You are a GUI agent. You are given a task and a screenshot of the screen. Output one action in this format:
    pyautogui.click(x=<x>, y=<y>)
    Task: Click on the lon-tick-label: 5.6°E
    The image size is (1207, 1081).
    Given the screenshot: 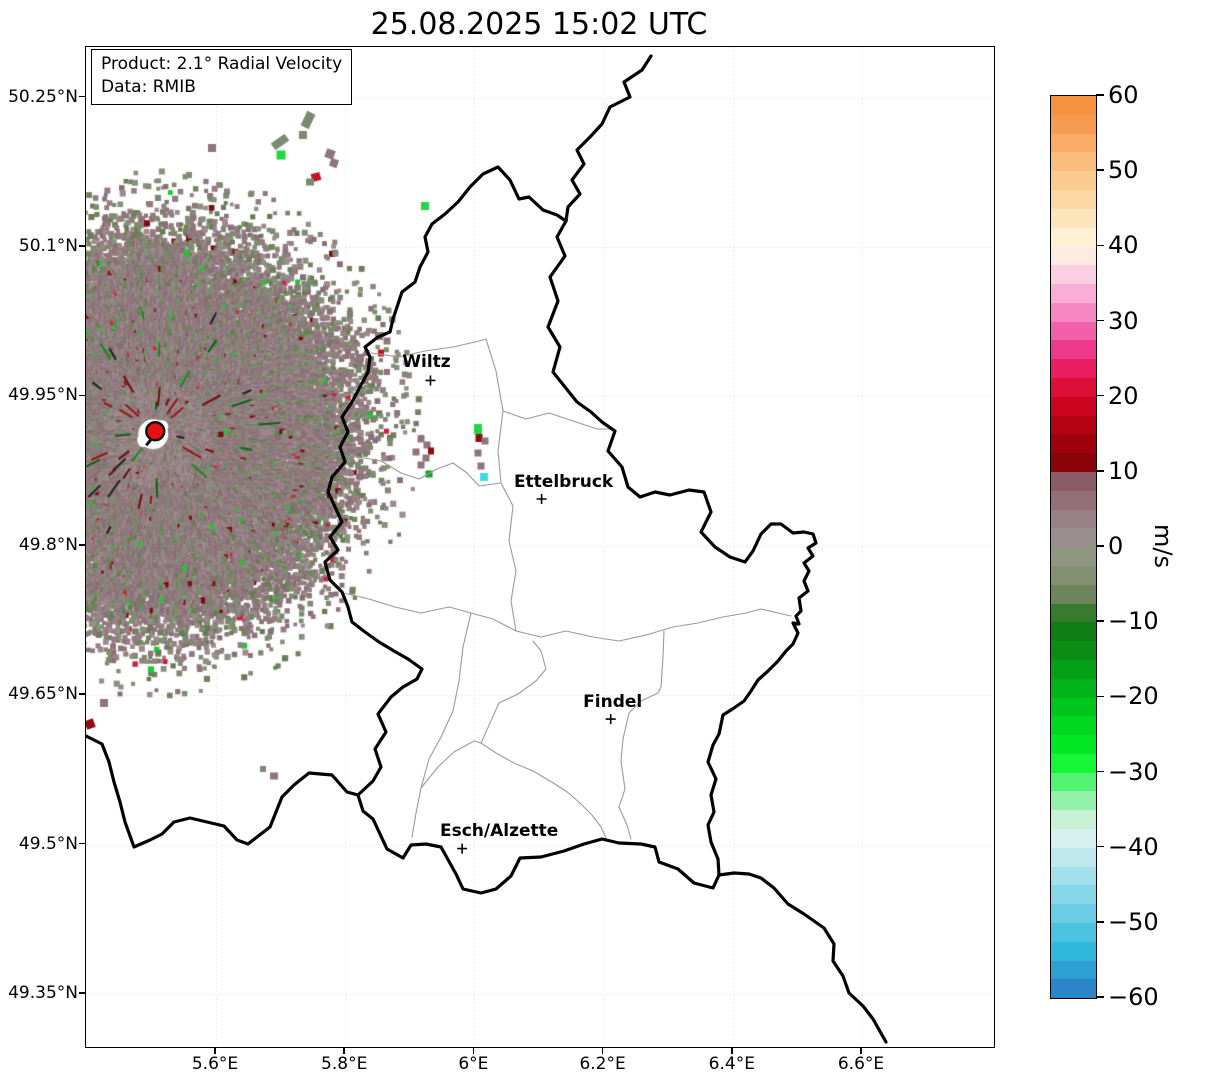 What is the action you would take?
    pyautogui.click(x=215, y=1064)
    